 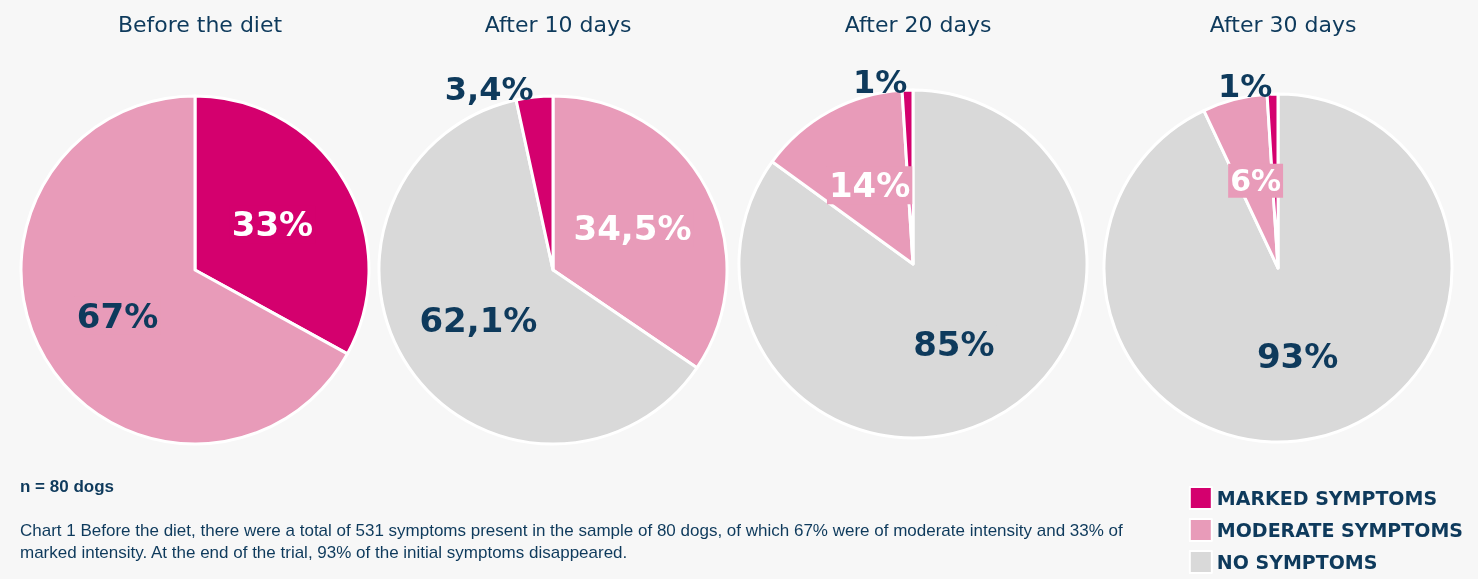 I want to click on caption: Chart 1 Before the diet, there were a total of 531 symptoms present in the sample of 80 dogs, of which 67% were of moderate intensity and 33% of marked intensity. At the end of the trial, 93% of the initial symptoms disappeared., so click(x=572, y=542).